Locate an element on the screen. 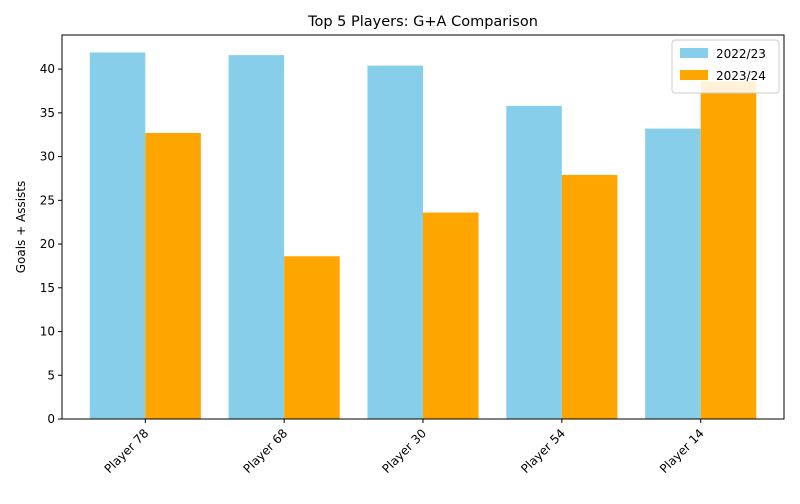 This screenshot has height=504, width=800. x-tick-label: Player 14 is located at coordinates (682, 451).